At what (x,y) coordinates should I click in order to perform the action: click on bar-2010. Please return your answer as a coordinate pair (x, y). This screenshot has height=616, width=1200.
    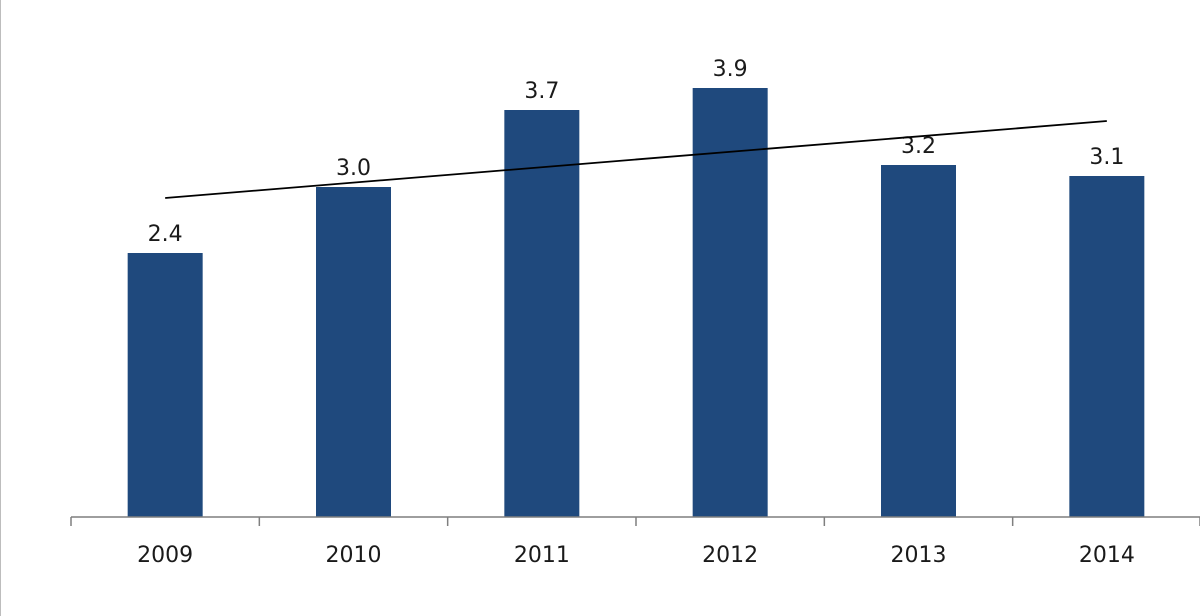
    Looking at the image, I should click on (353, 352).